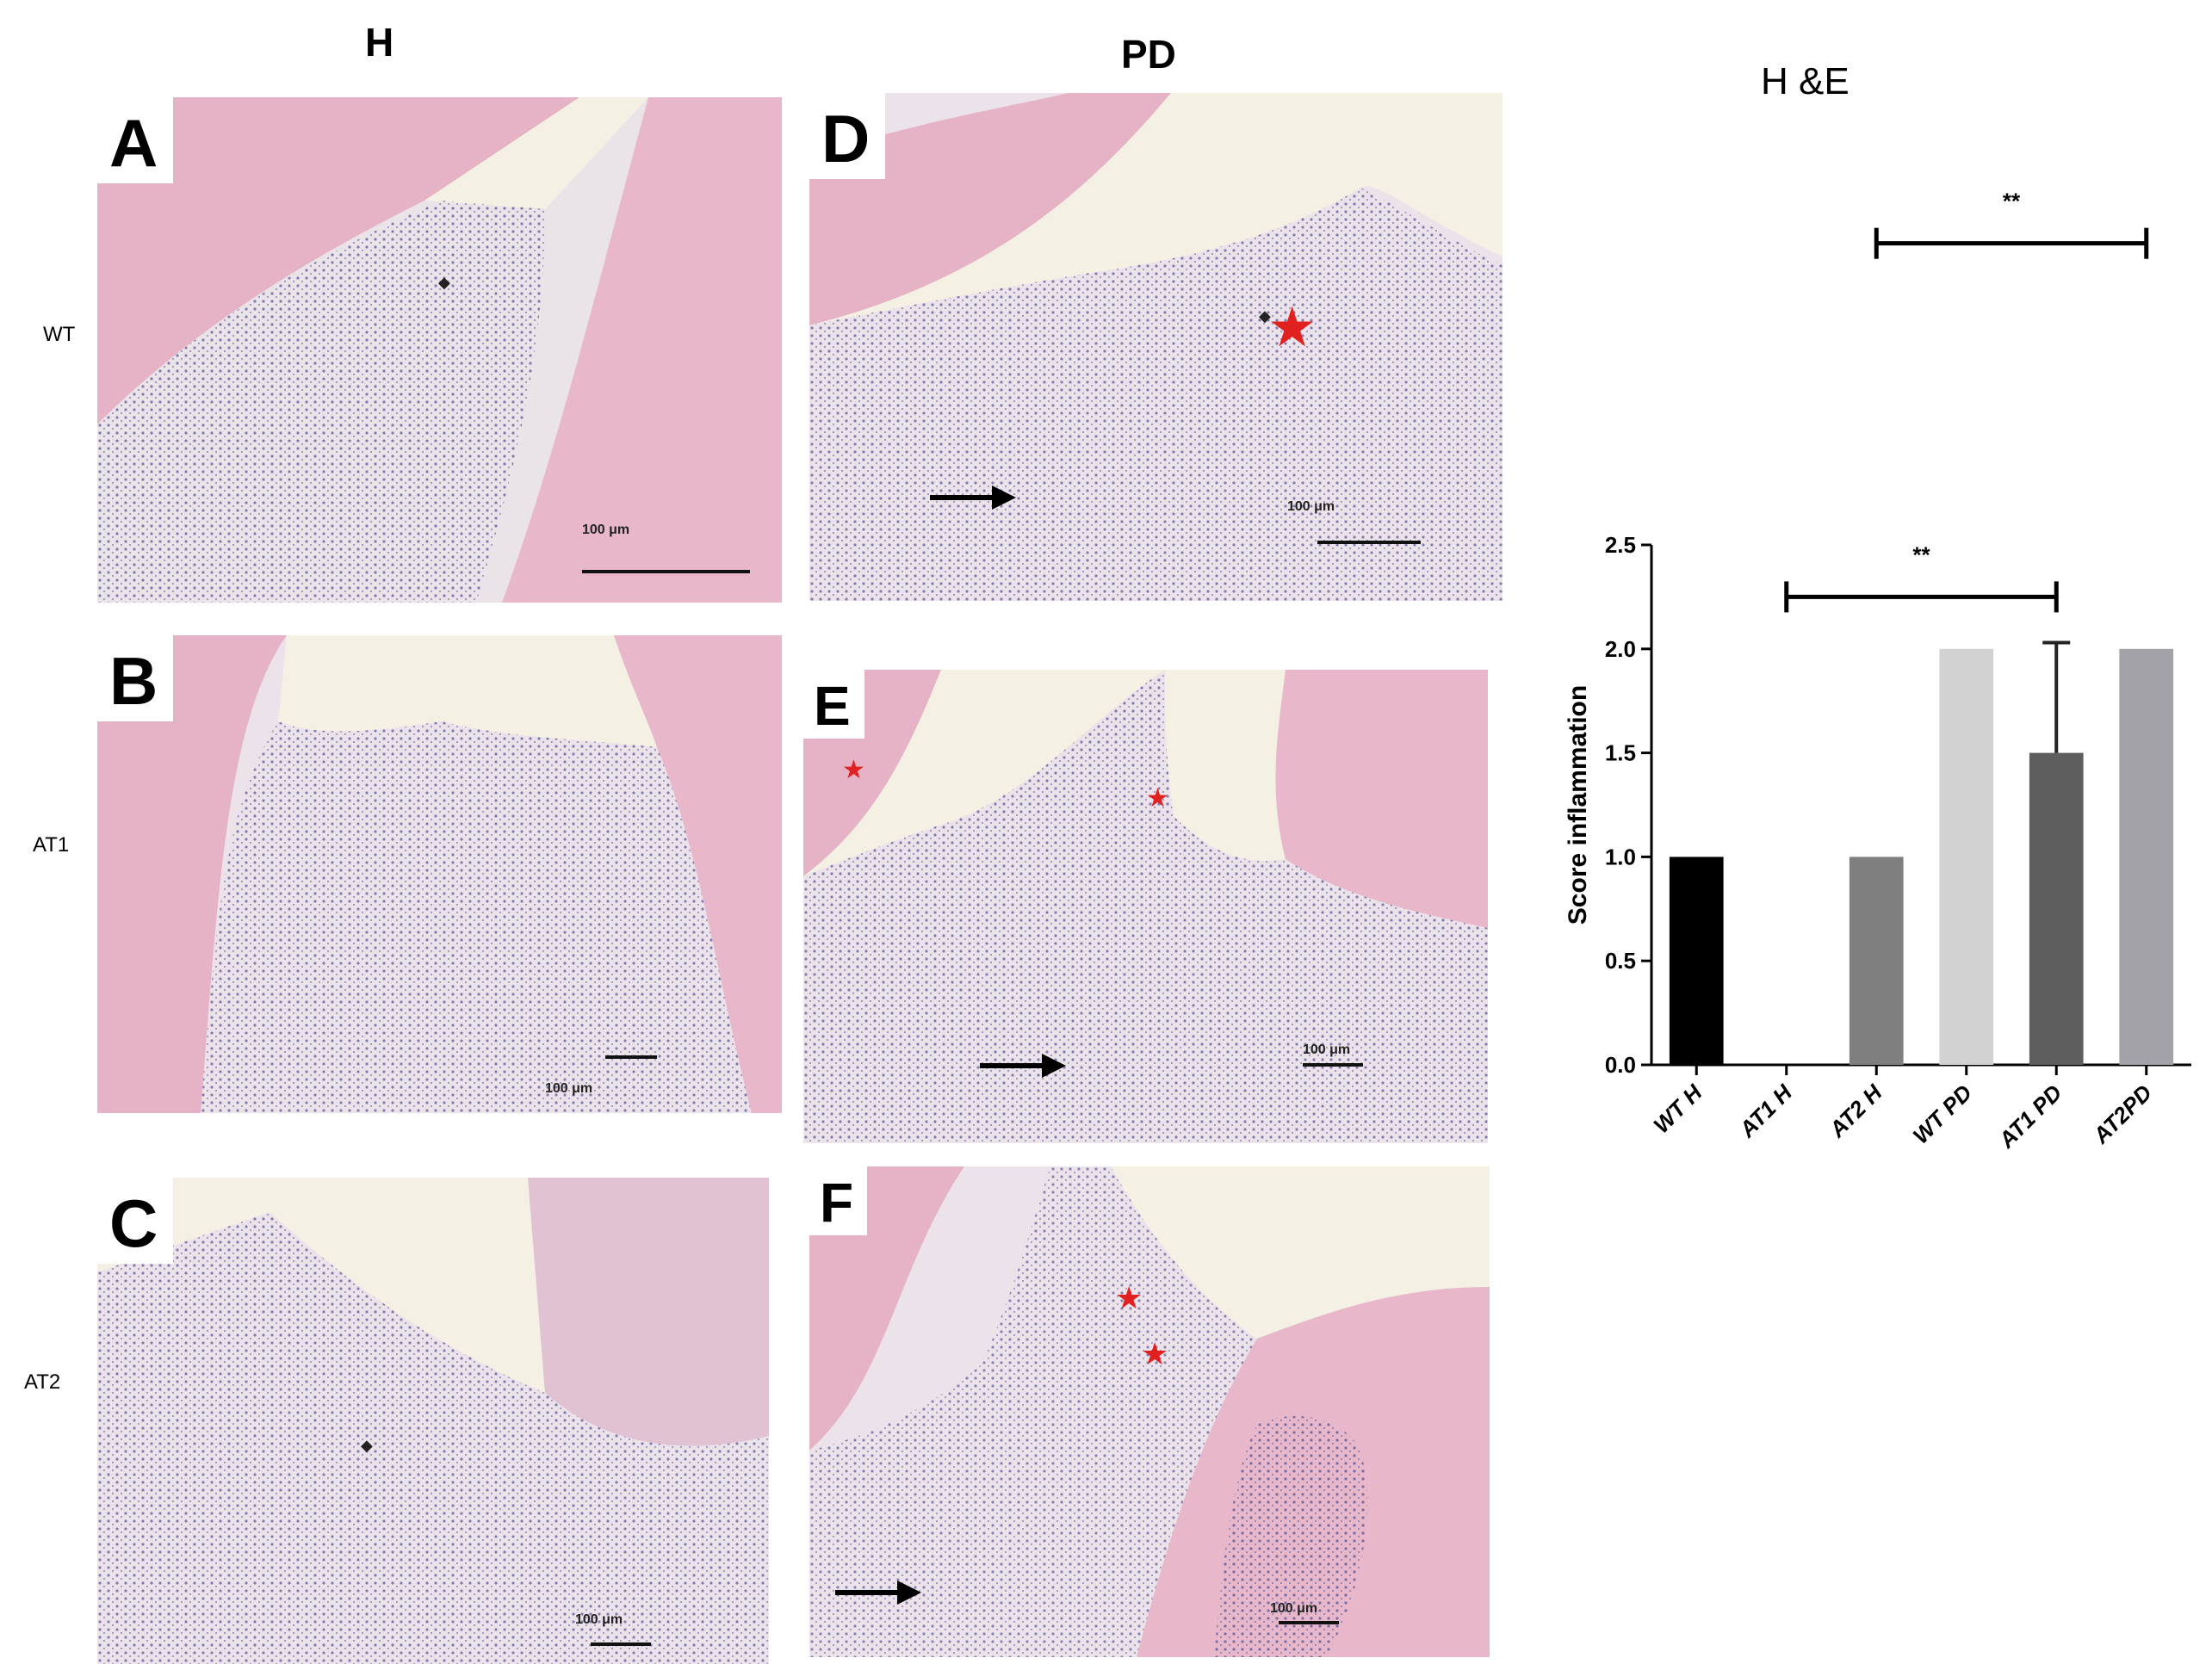  I want to click on micrograph-panel-b: B 100 μm, so click(439, 874).